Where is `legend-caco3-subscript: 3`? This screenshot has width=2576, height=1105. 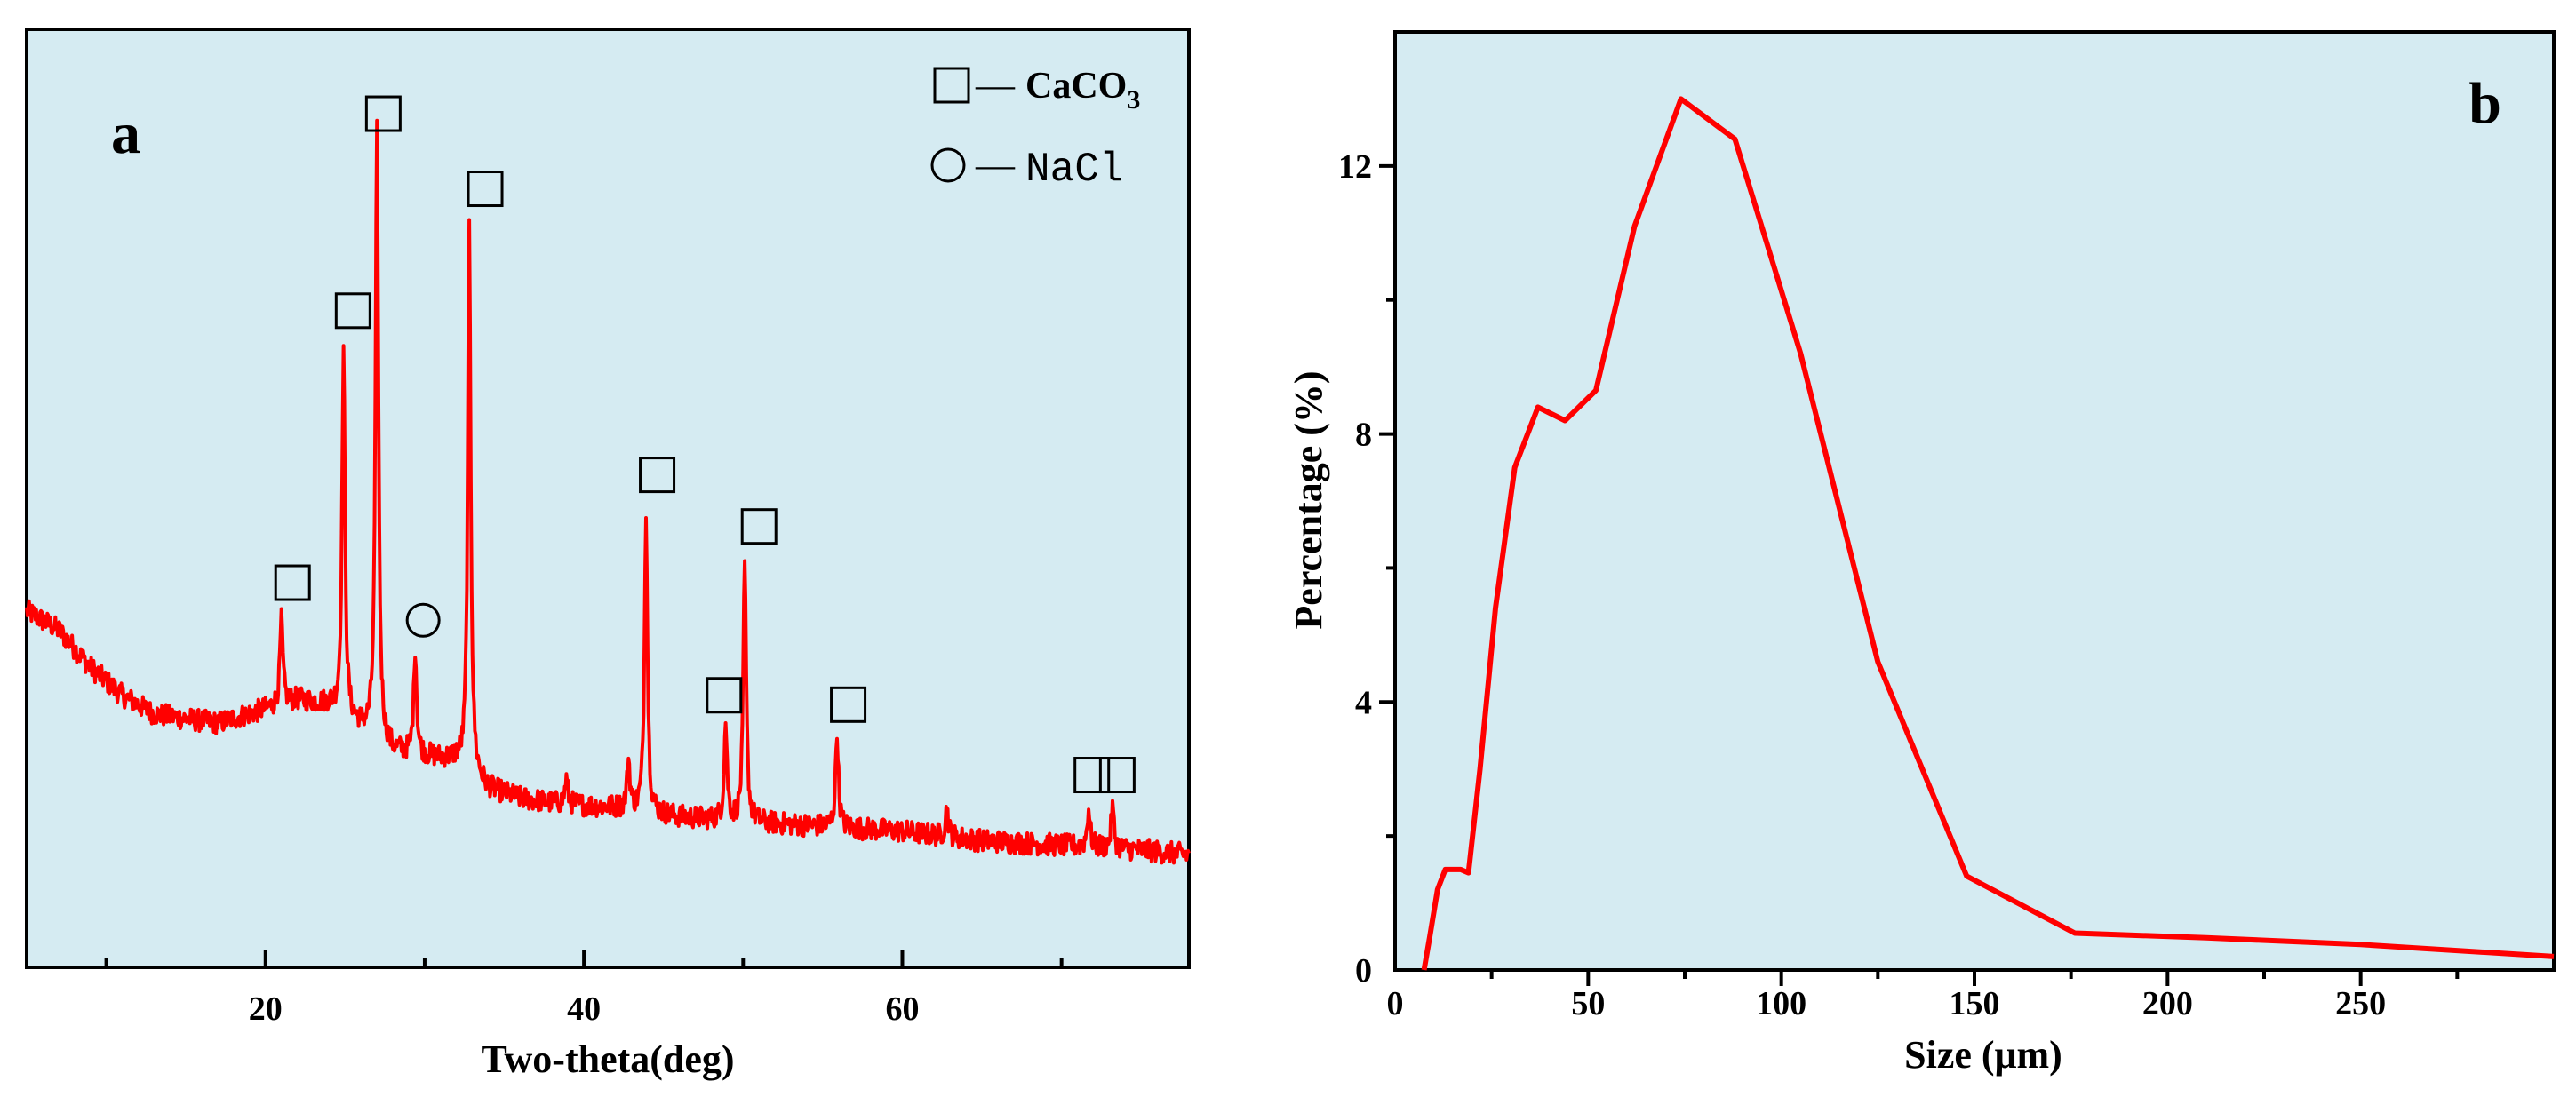
legend-caco3-subscript: 3 is located at coordinates (1133, 100).